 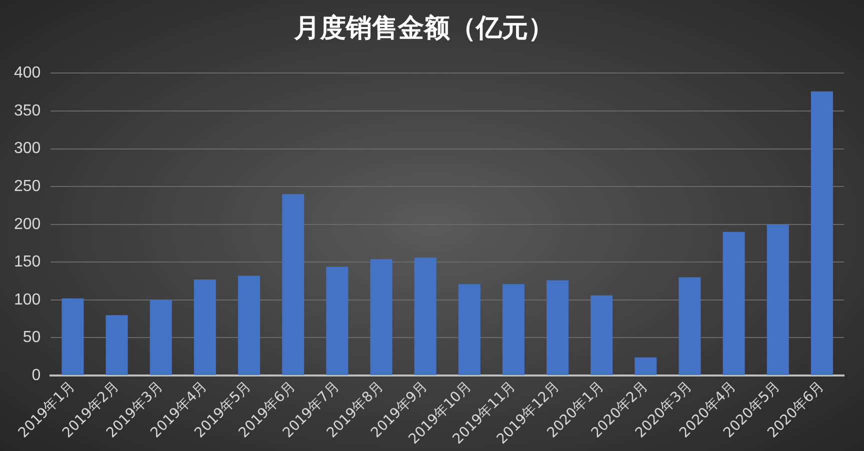 I want to click on y-tick-label: 300, so click(x=27, y=149).